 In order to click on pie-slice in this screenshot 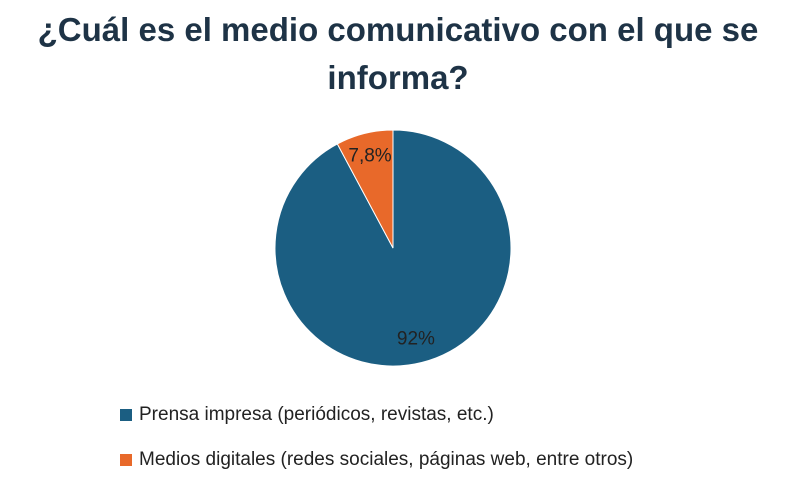, I will do `click(365, 189)`.